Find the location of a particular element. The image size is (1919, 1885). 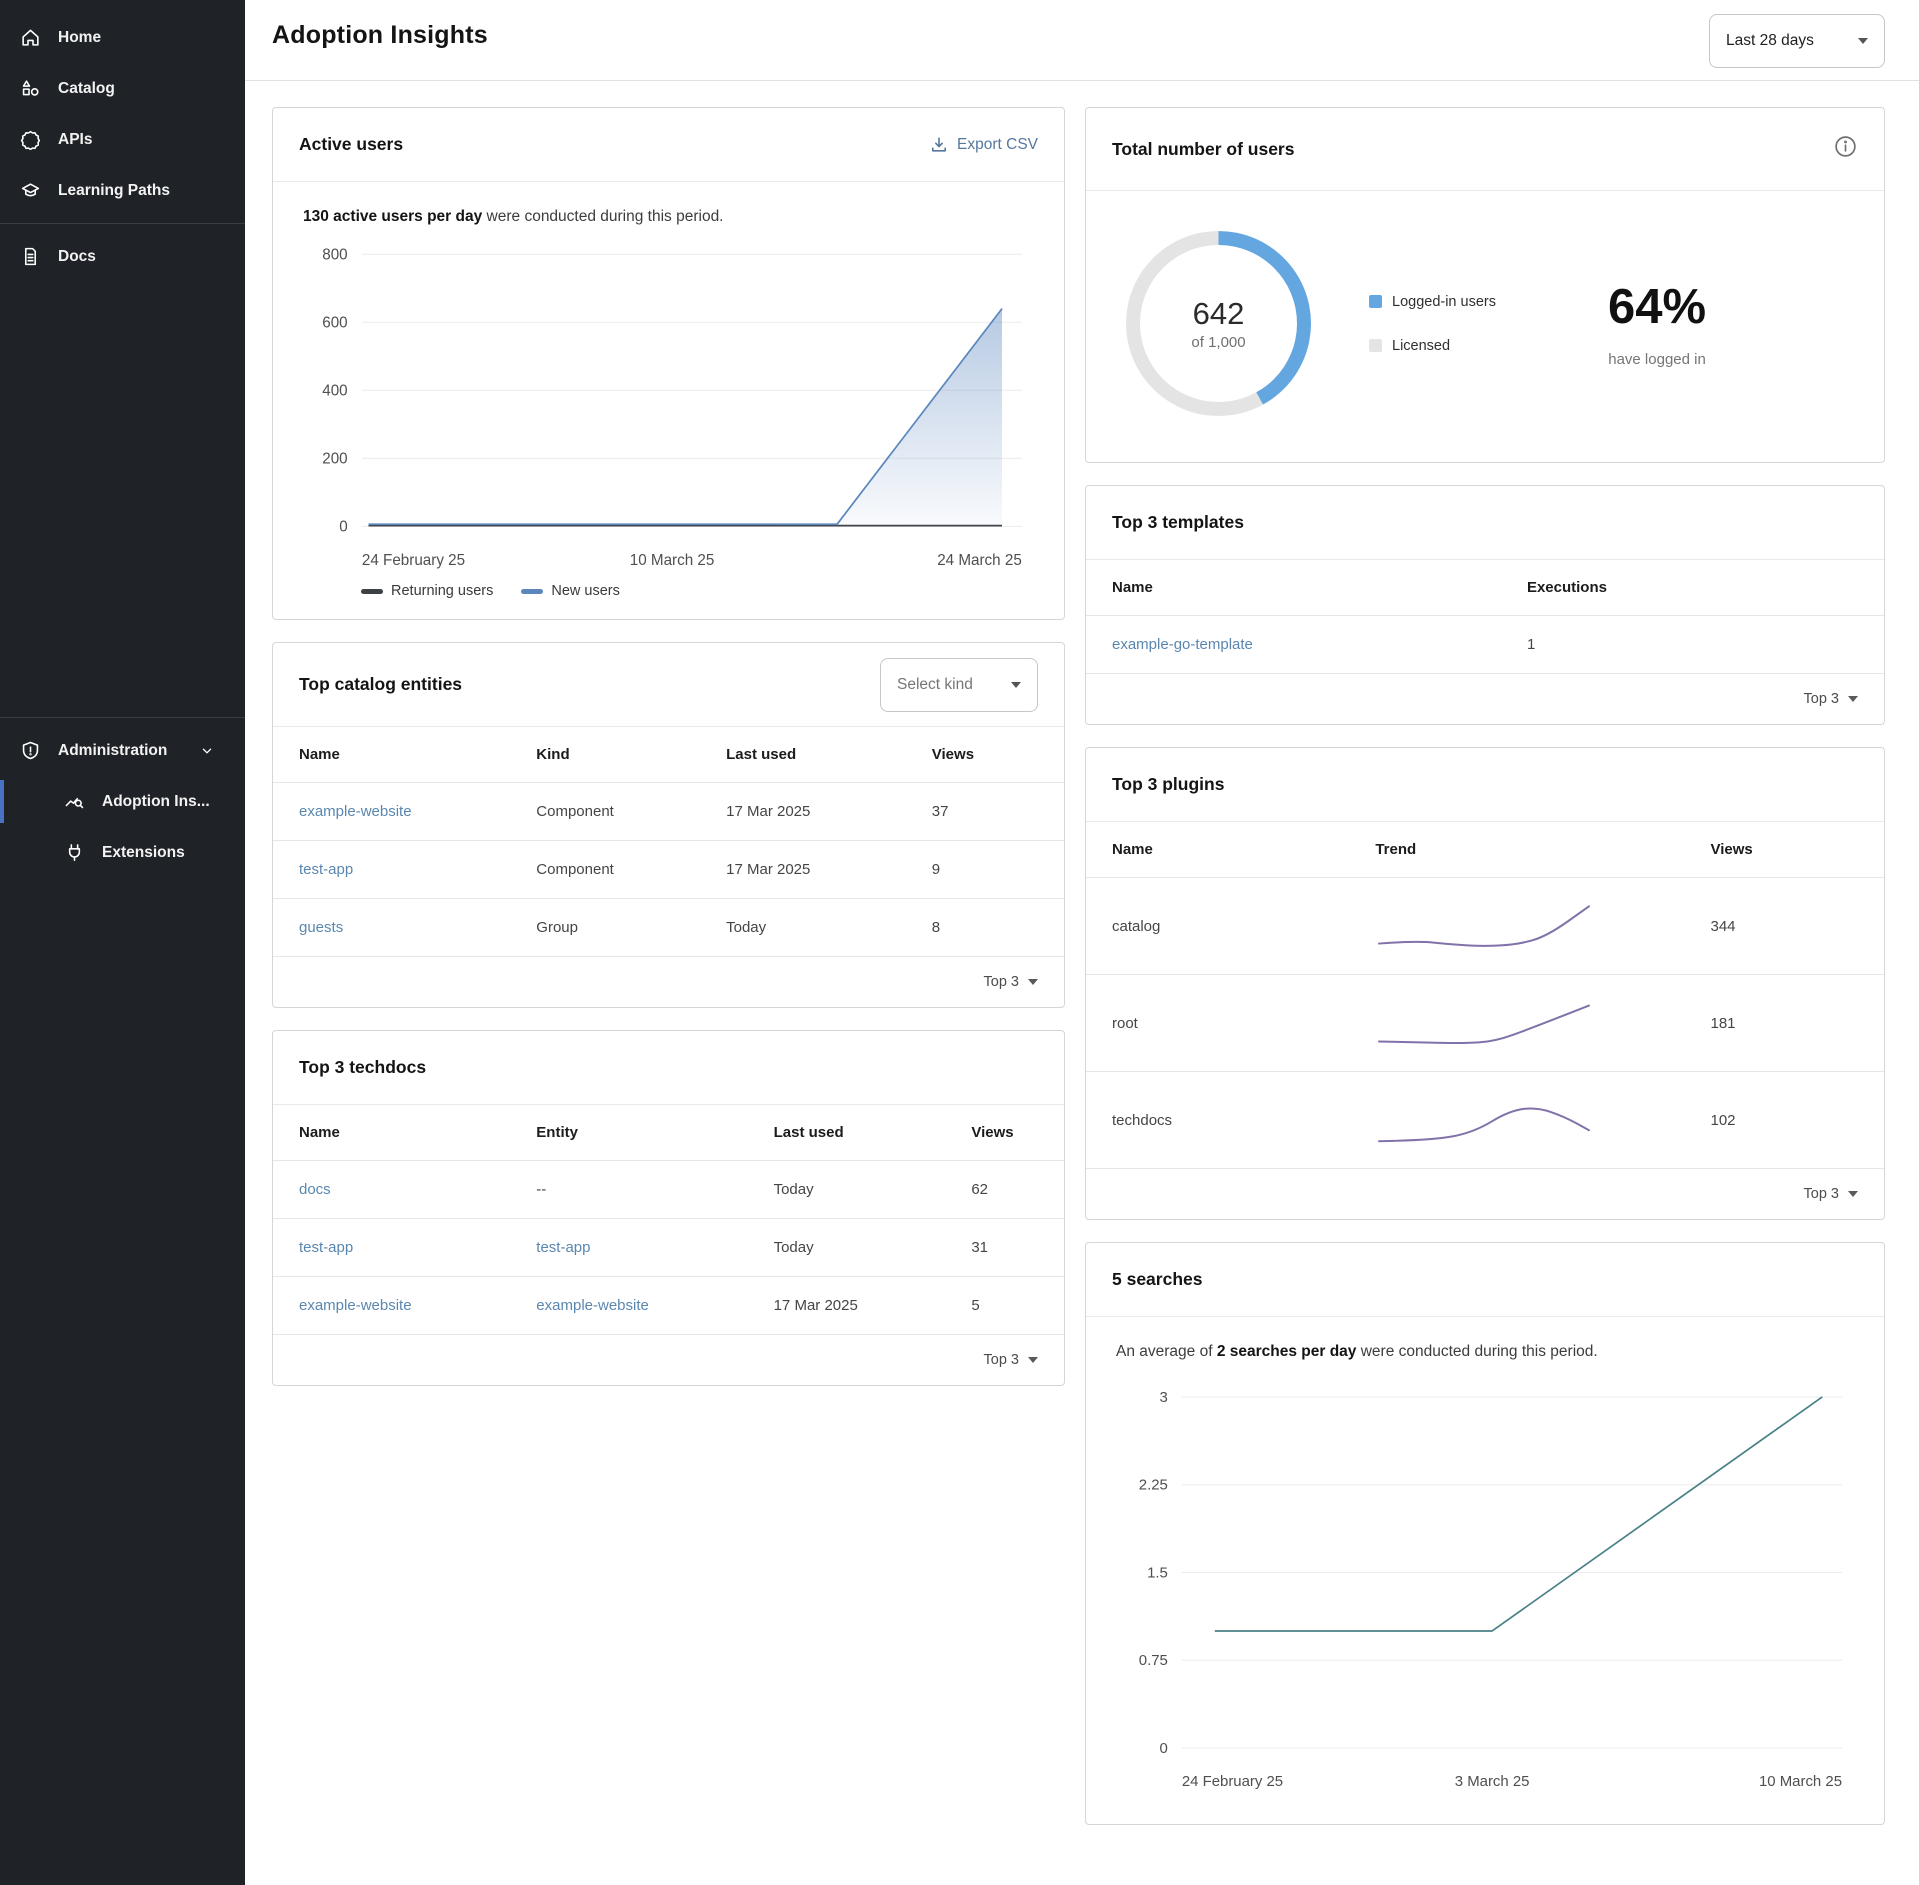

svg-text: 200 is located at coordinates (334, 458).